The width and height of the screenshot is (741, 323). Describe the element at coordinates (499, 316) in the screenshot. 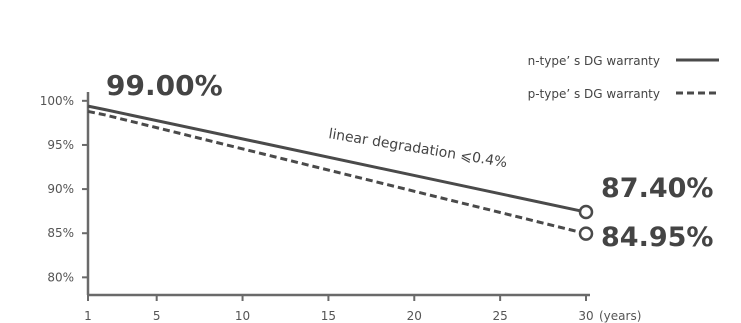

I see `x-tick-label: 25` at that location.